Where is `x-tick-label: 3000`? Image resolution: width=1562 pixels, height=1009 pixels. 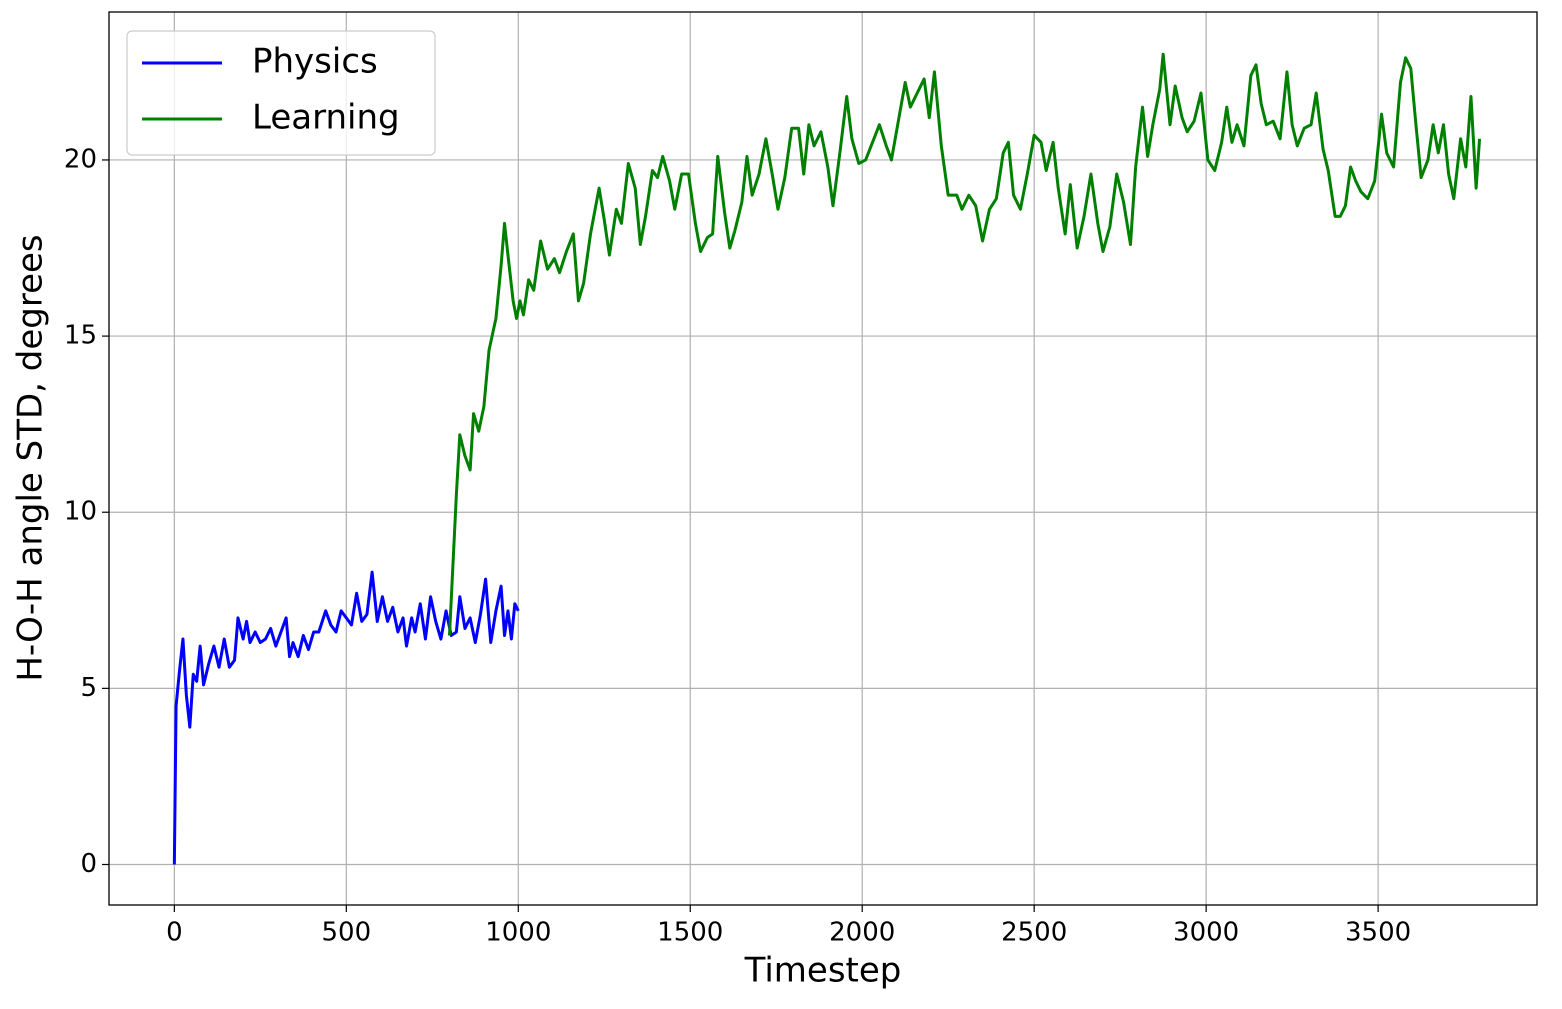
x-tick-label: 3000 is located at coordinates (1206, 933).